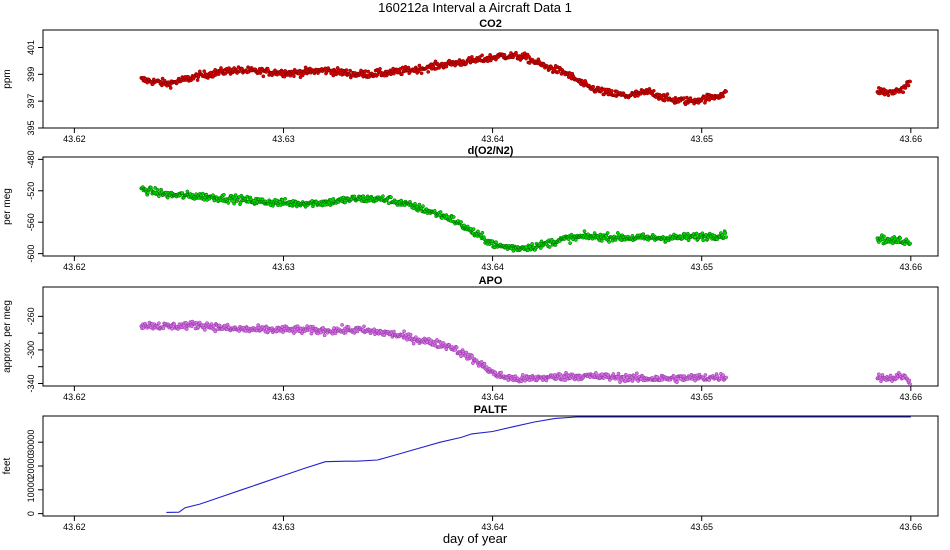 Image resolution: width=950 pixels, height=550 pixels. I want to click on y-tick-label: 0, so click(31, 513).